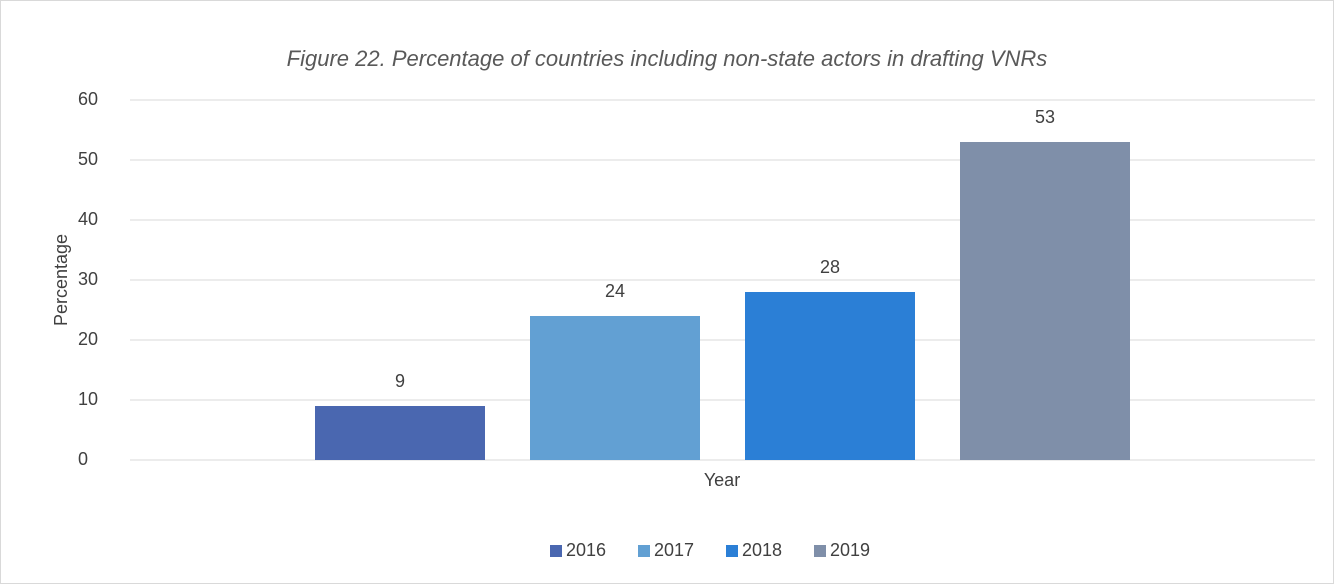  What do you see at coordinates (674, 550) in the screenshot?
I see `legend-label: 2017` at bounding box center [674, 550].